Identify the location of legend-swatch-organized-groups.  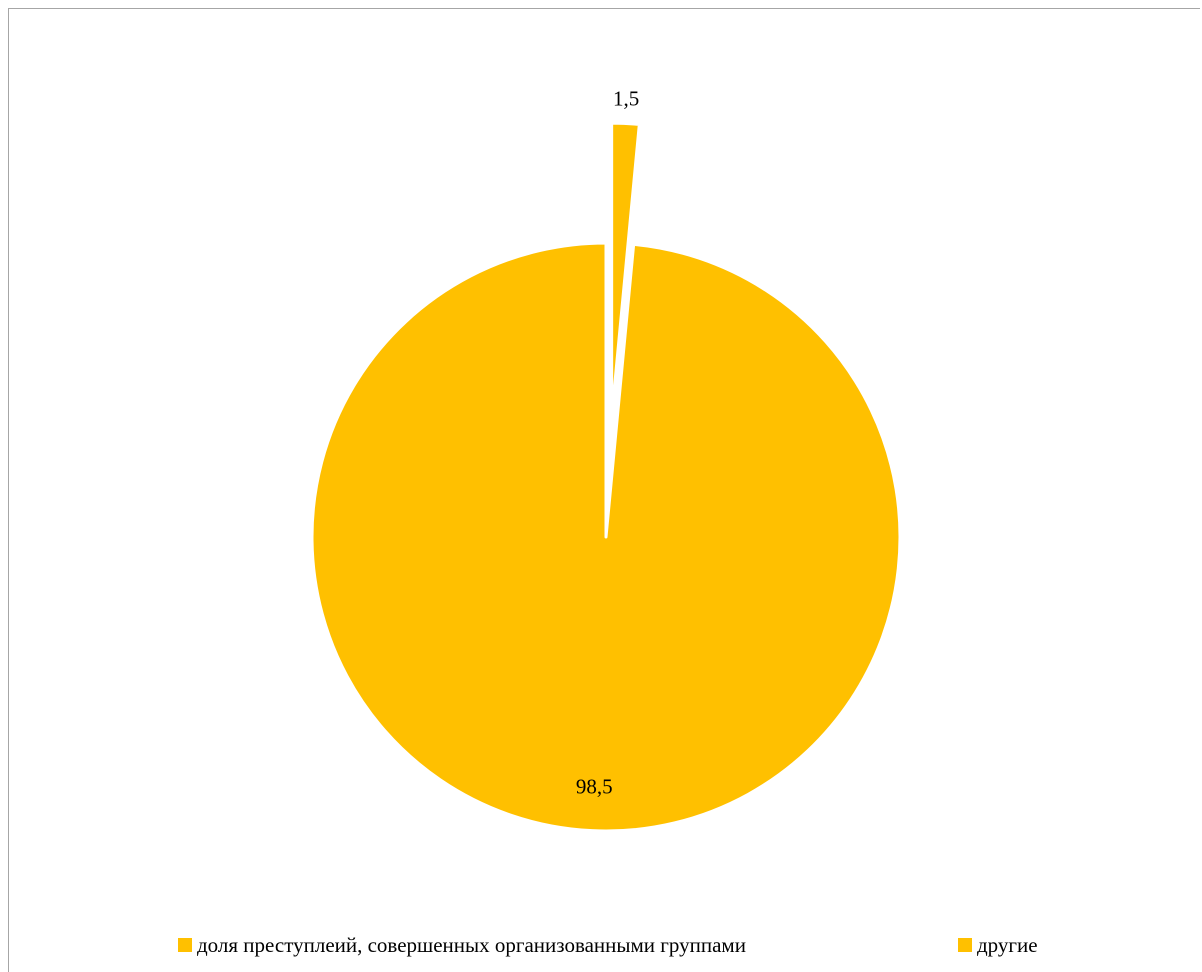
(185, 945).